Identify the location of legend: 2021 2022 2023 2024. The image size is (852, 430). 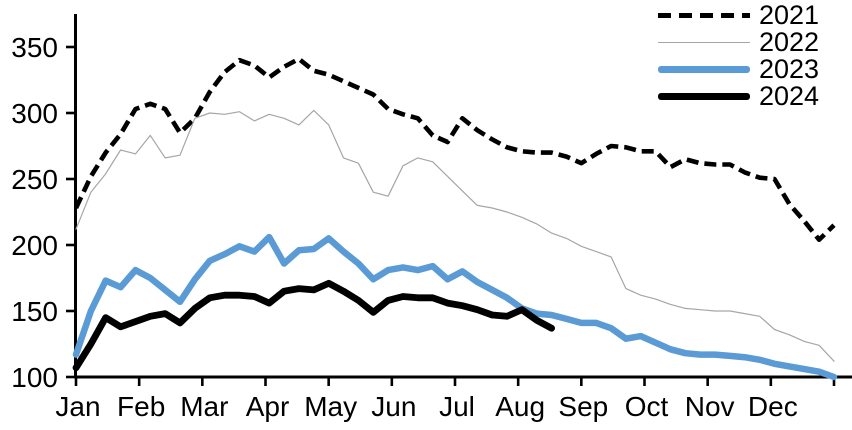
(738, 56).